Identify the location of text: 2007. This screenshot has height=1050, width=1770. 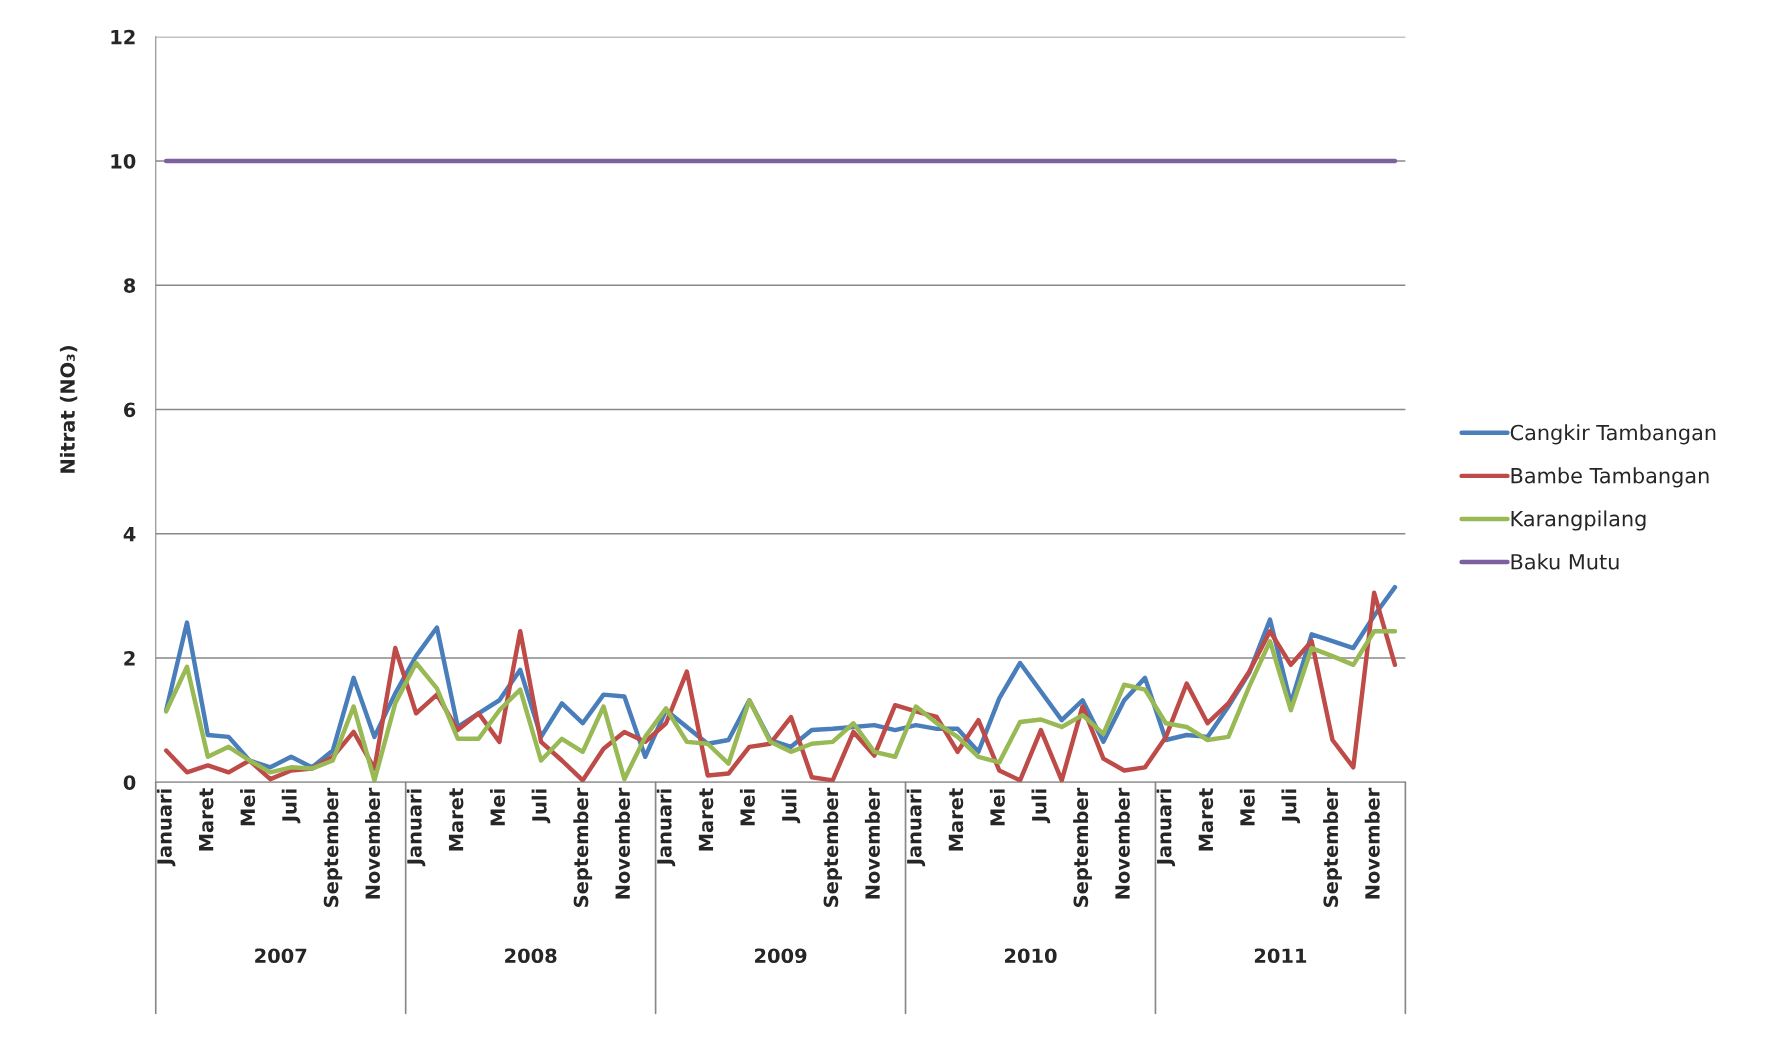
(281, 956).